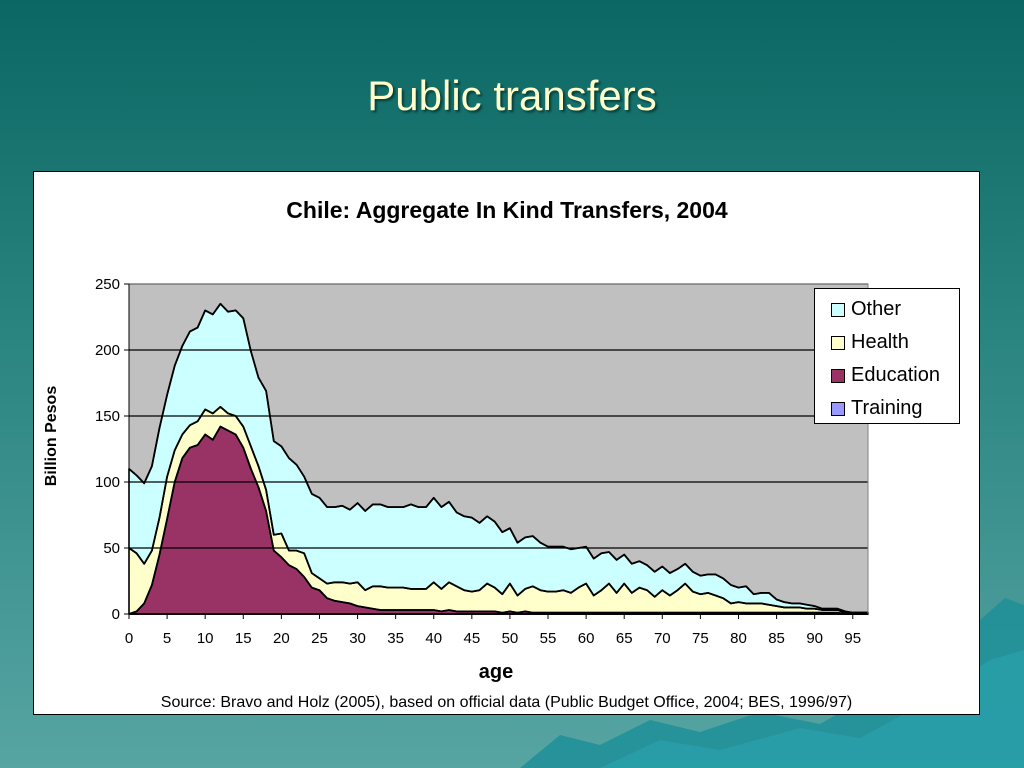  I want to click on legend-label-training: Training, so click(887, 408).